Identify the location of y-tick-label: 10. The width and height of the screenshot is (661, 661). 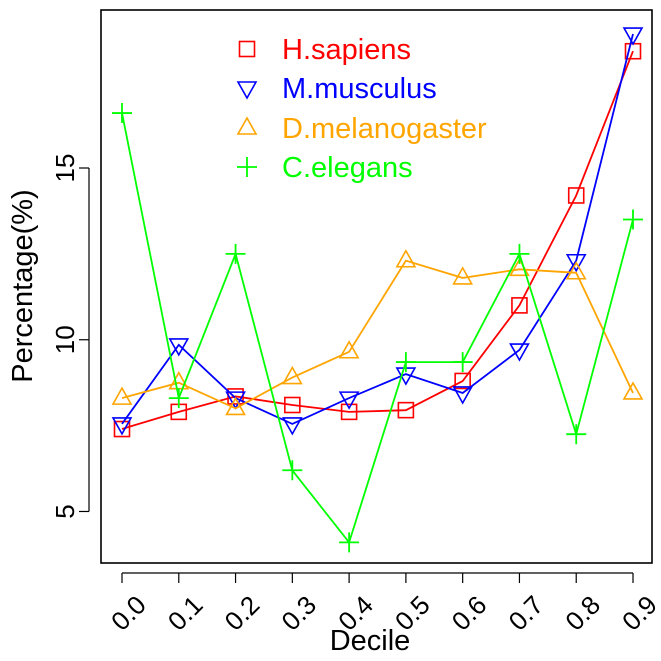
(65, 339).